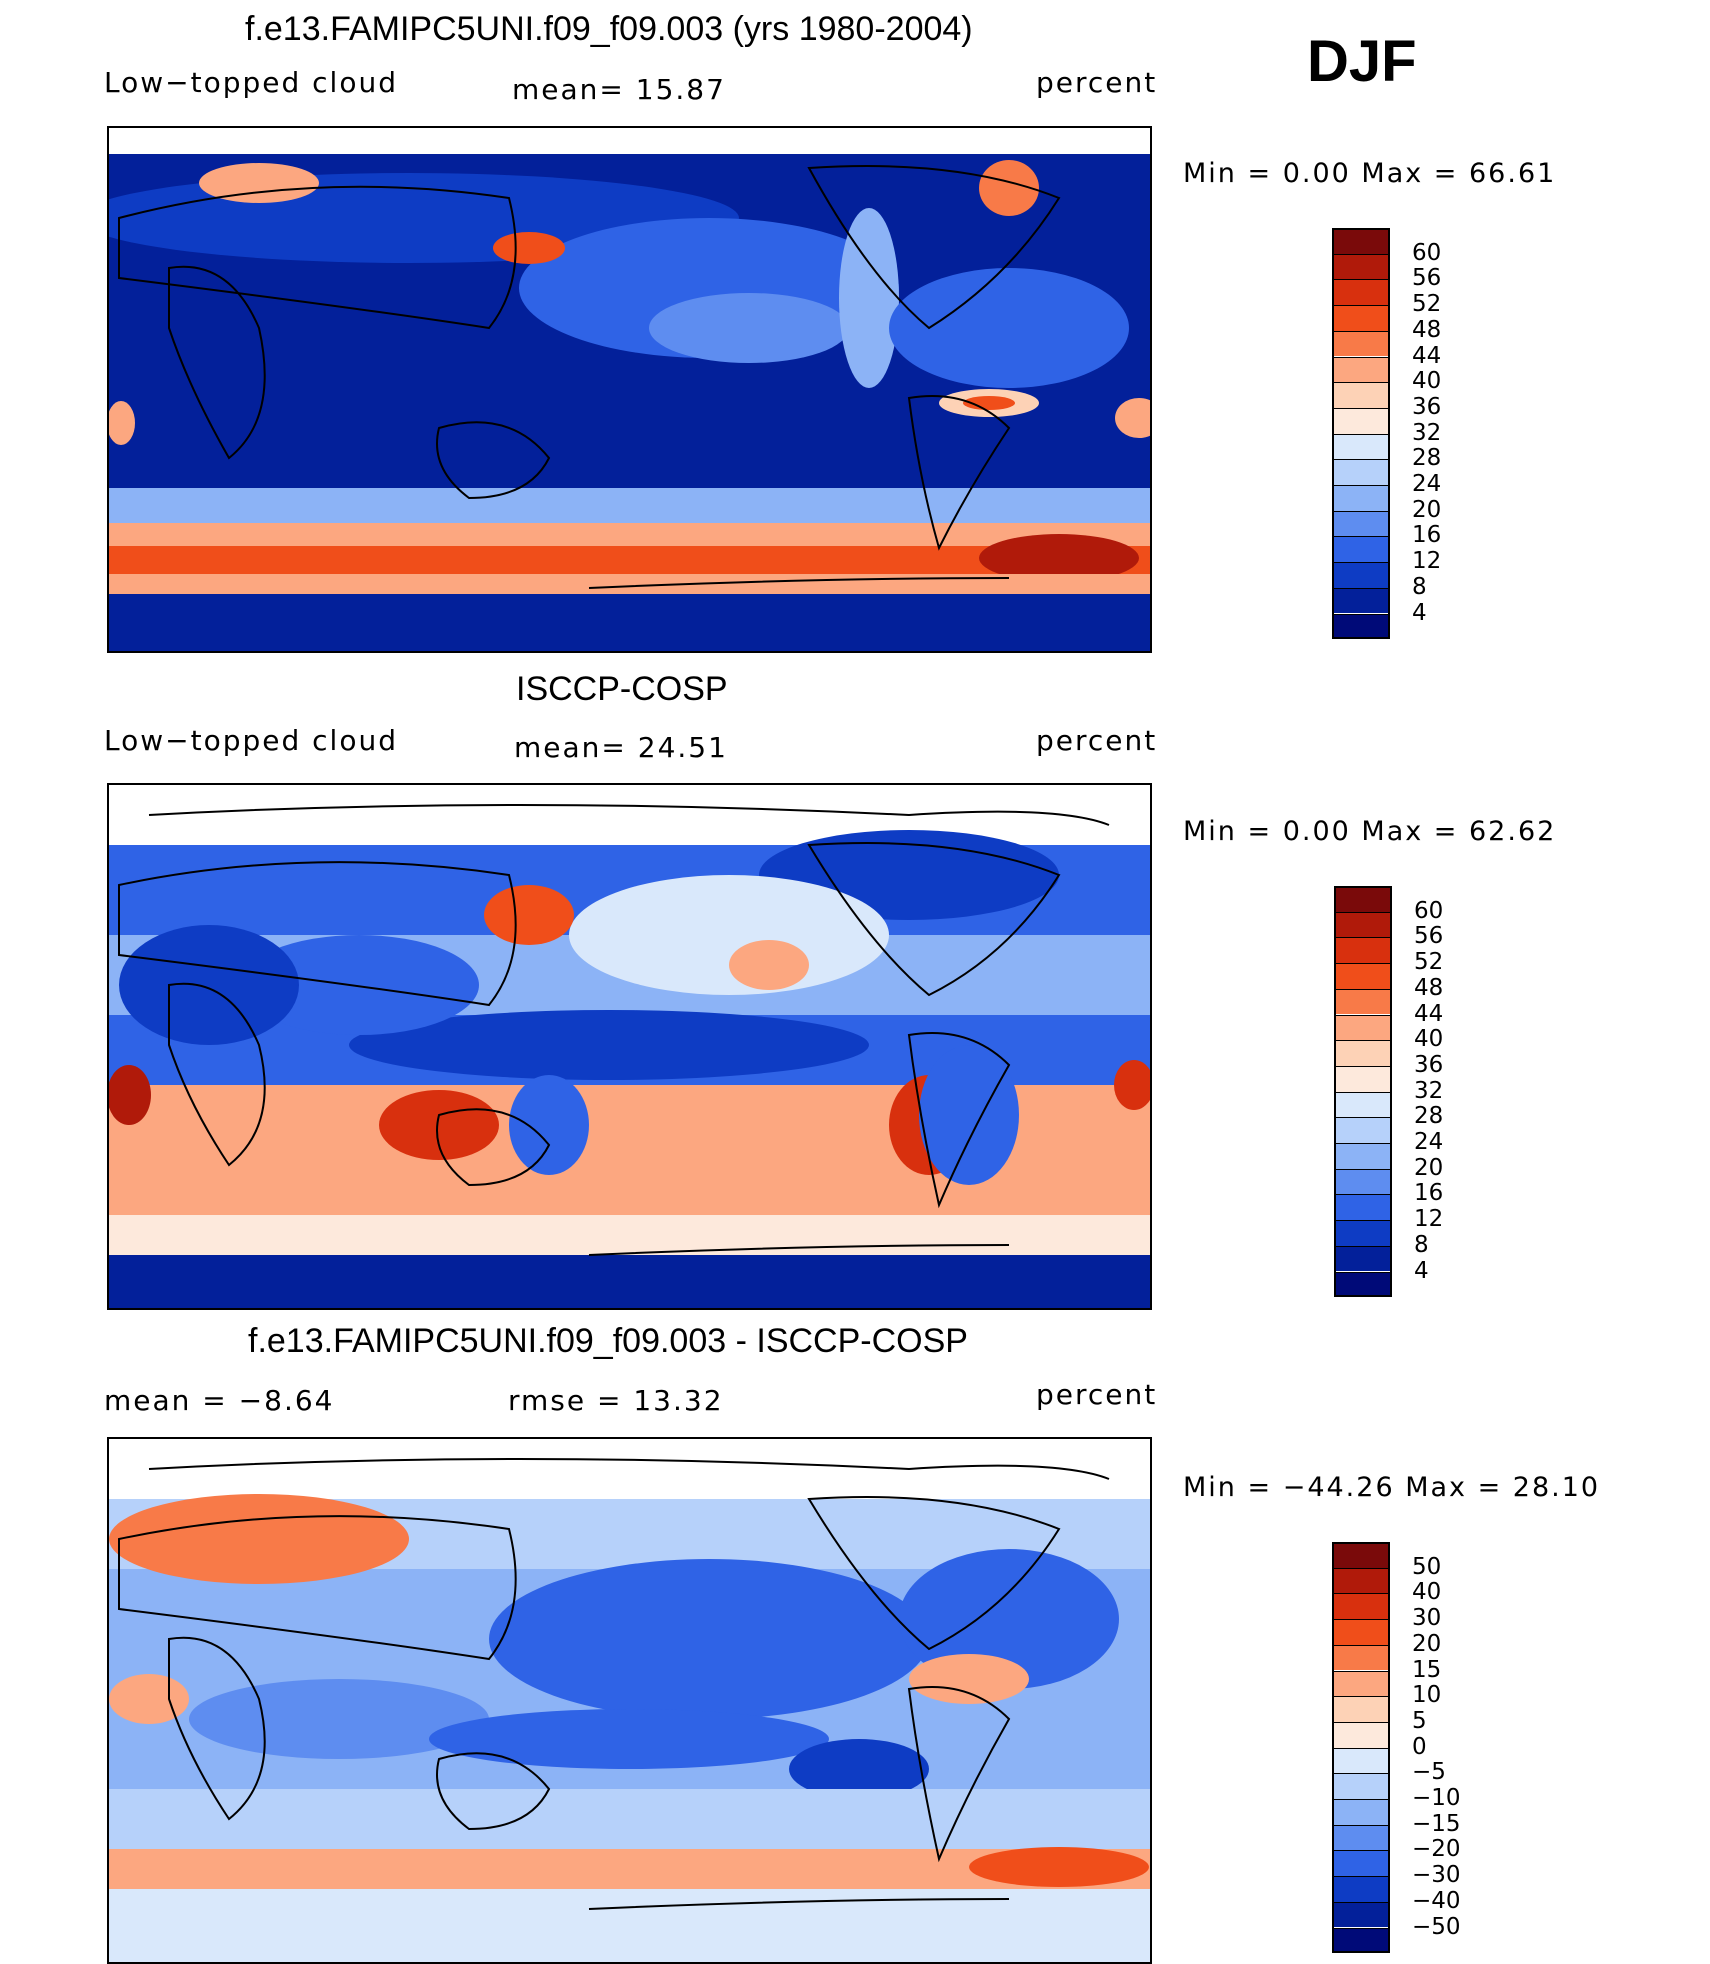 Image resolution: width=1710 pixels, height=1964 pixels. What do you see at coordinates (1429, 1193) in the screenshot?
I see `colorbar-label: 16` at bounding box center [1429, 1193].